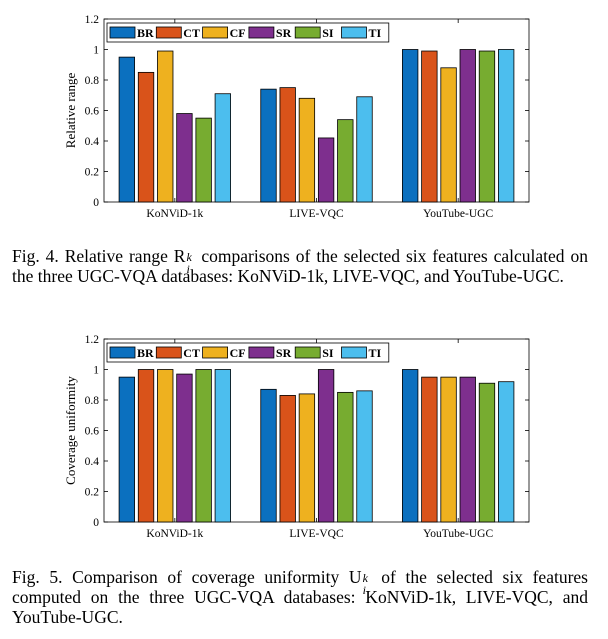 This screenshot has width=608, height=639. What do you see at coordinates (70, 111) in the screenshot?
I see `y-axis-label: Relative range` at bounding box center [70, 111].